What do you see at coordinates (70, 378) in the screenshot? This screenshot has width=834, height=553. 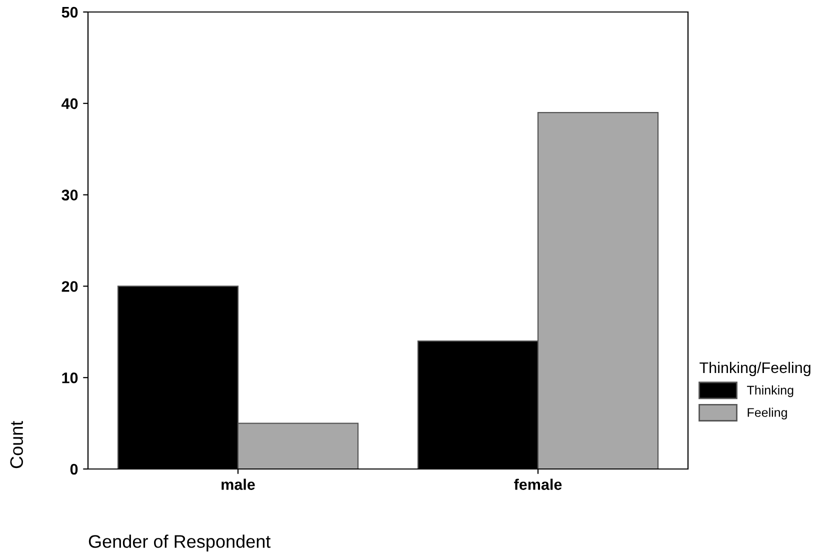 I see `y-tick-label: 10` at bounding box center [70, 378].